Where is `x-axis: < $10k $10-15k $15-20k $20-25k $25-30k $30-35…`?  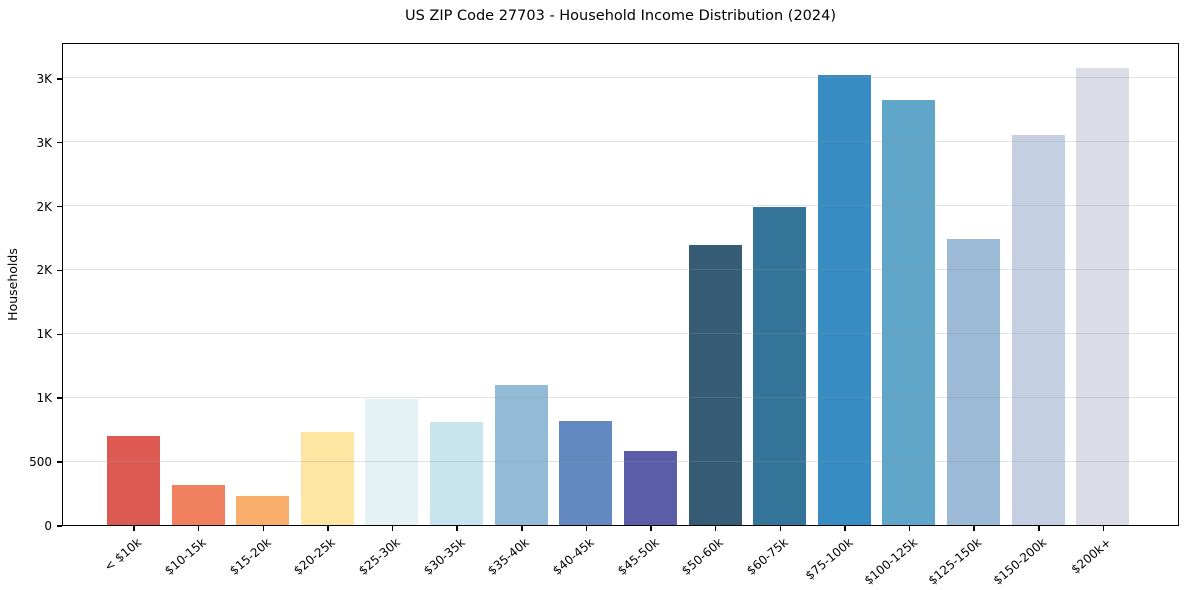
x-axis: < $10k $10-15k $15-20k $20-25k $25-30k $30-35… is located at coordinates (620, 558).